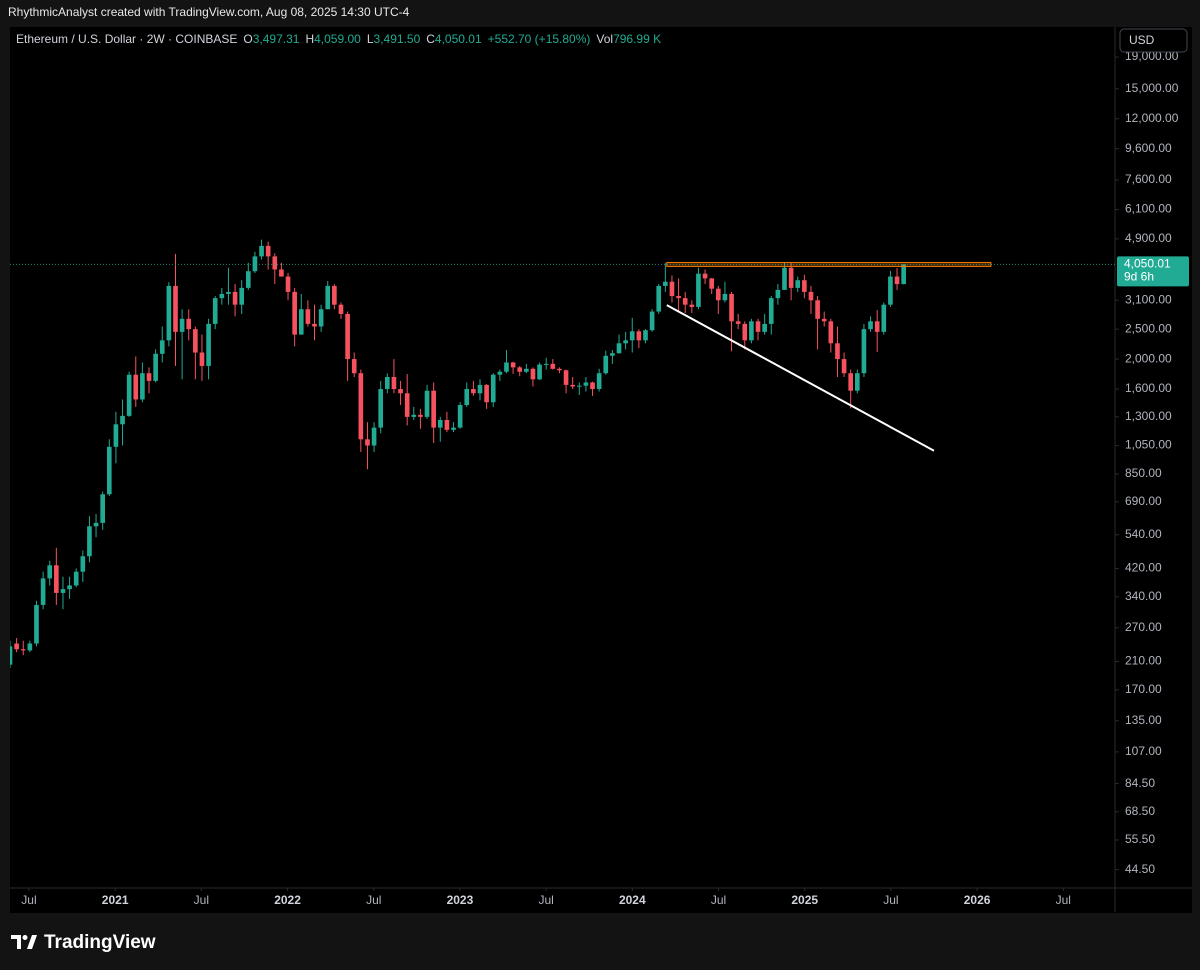 The image size is (1200, 970). I want to click on legend-value: 4,059.00, so click(337, 39).